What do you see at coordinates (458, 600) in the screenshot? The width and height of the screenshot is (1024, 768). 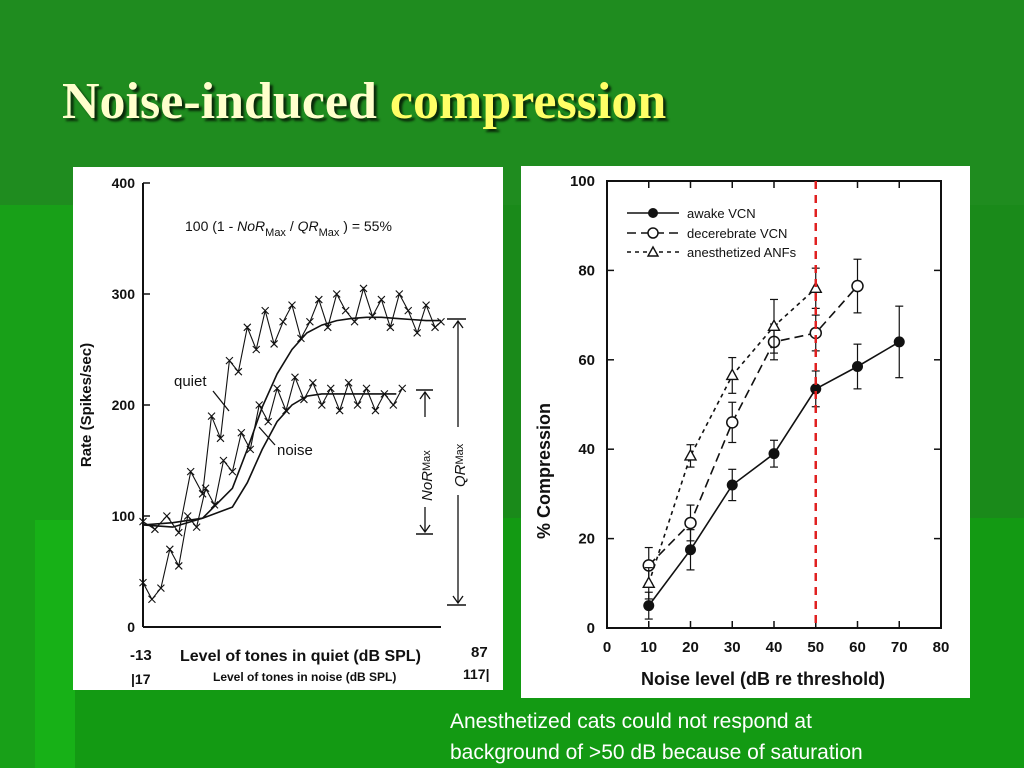 I see `qr-max-arrowhead-bottom` at bounding box center [458, 600].